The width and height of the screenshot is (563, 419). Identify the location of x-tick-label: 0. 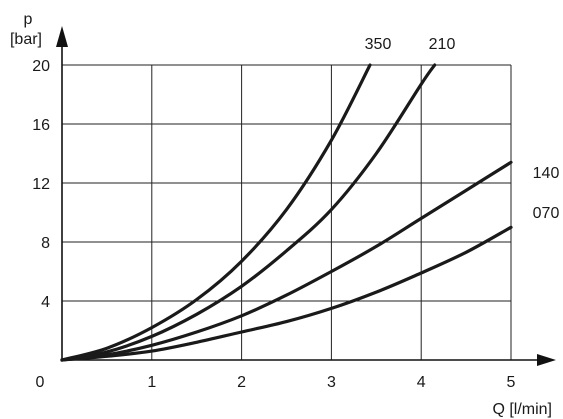
(40, 382).